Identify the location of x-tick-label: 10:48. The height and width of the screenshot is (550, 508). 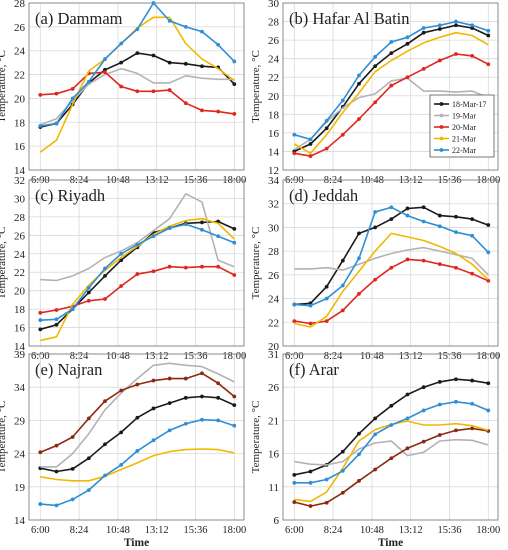
(372, 530).